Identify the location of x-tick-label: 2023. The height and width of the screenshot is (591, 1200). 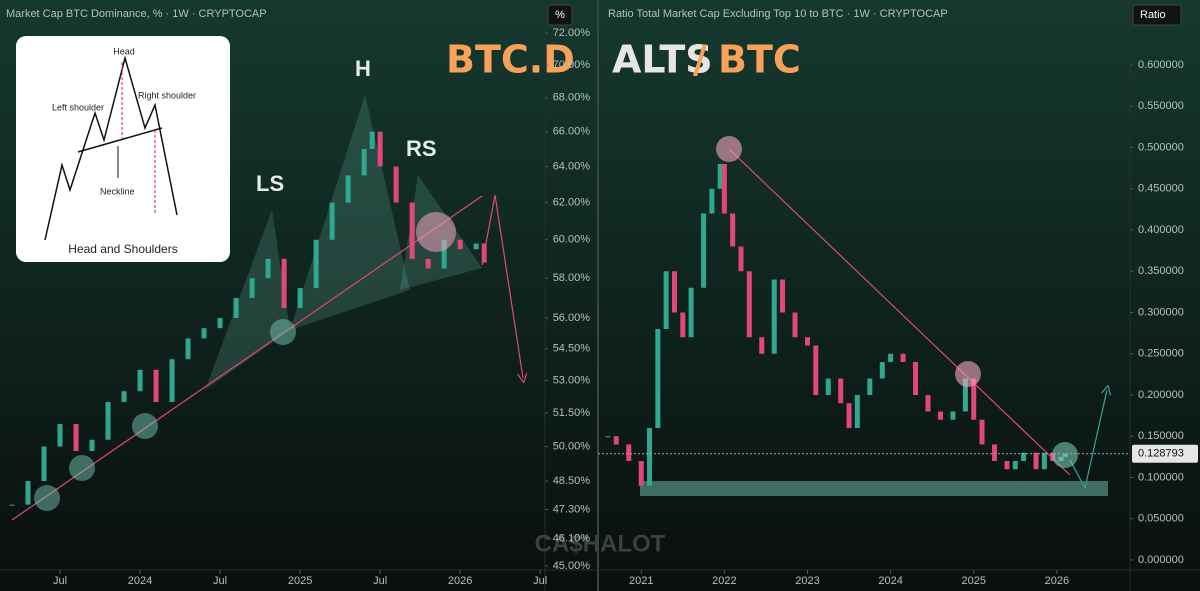
(807, 581).